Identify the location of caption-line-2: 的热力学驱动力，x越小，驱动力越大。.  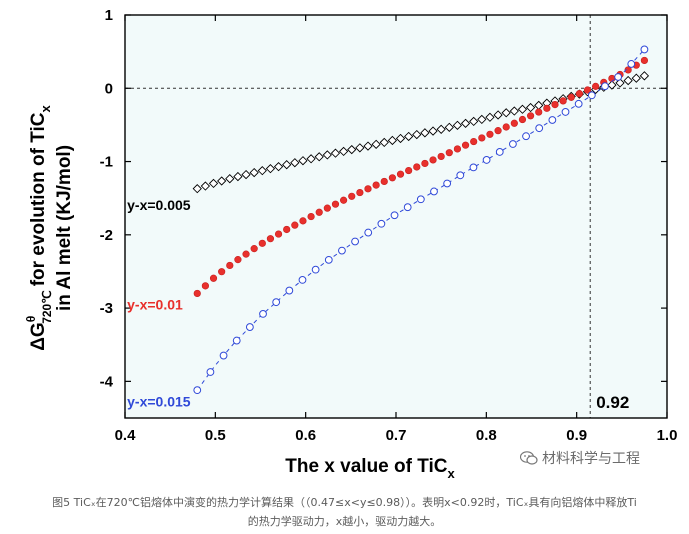
(344, 521).